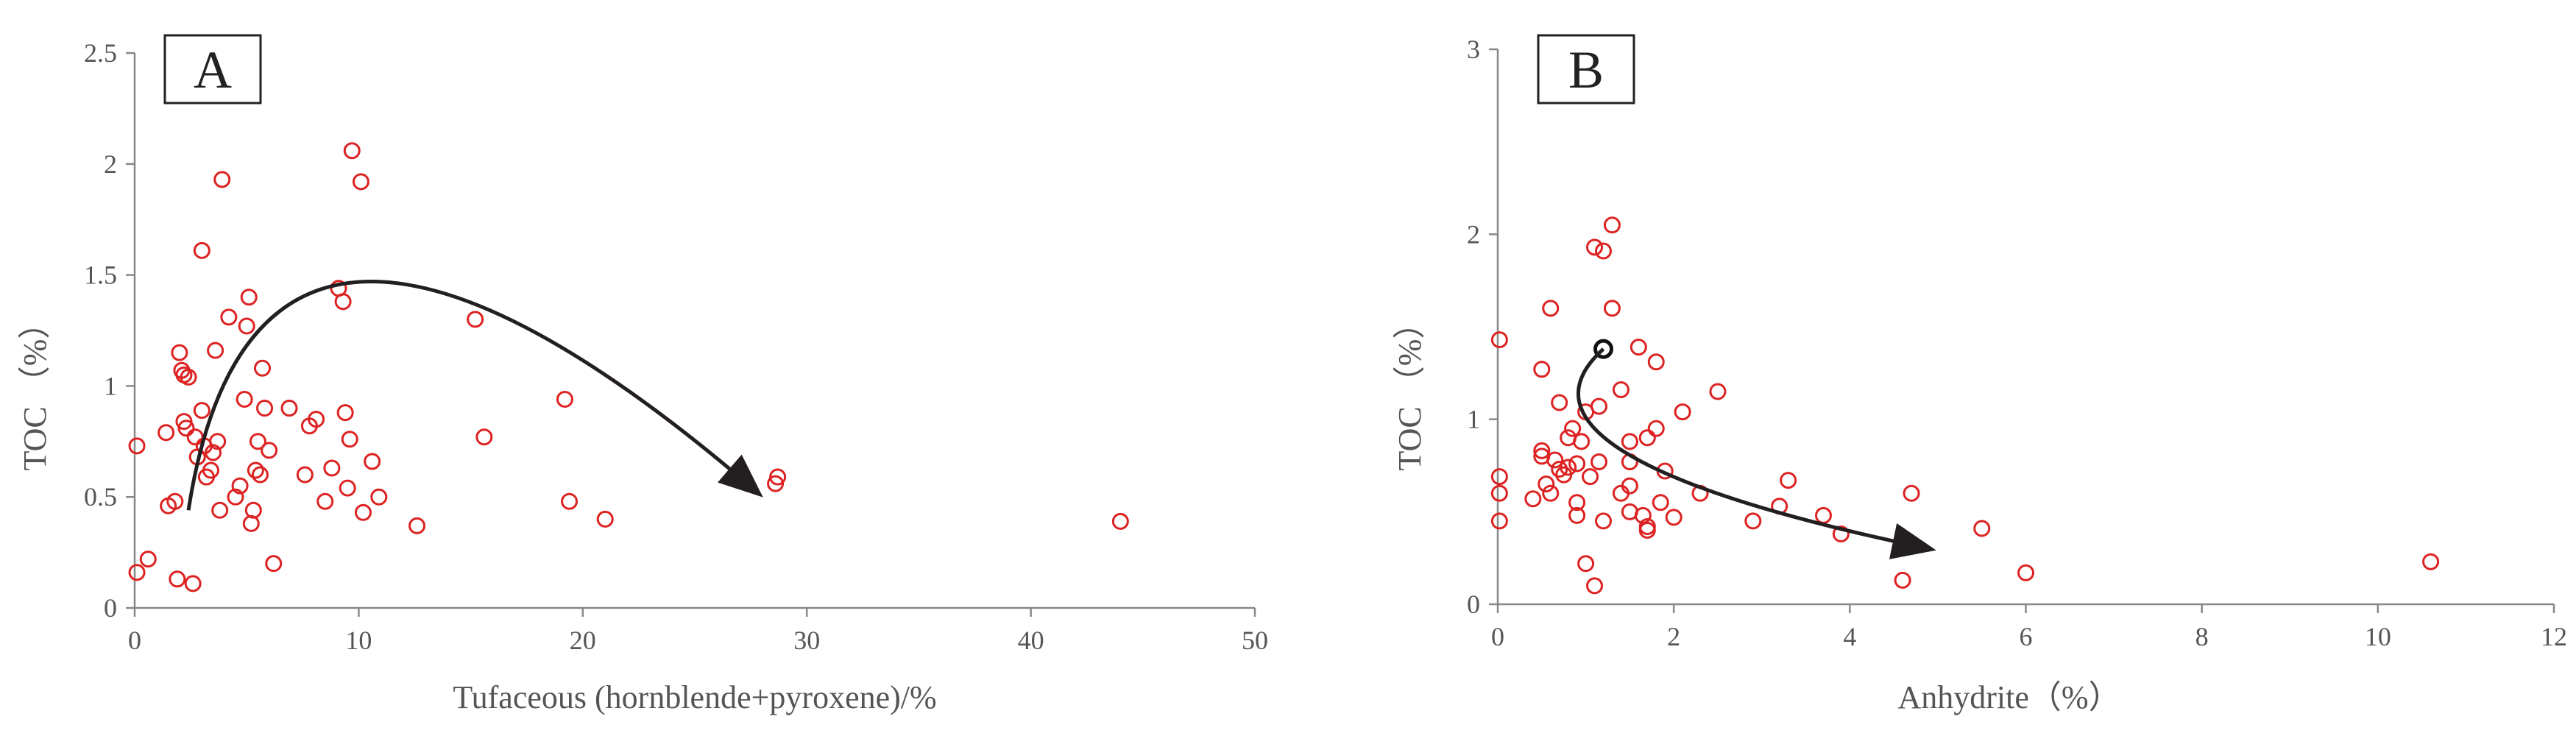 The height and width of the screenshot is (736, 2576). What do you see at coordinates (1473, 604) in the screenshot?
I see `panel-b-y-tick-label: 0` at bounding box center [1473, 604].